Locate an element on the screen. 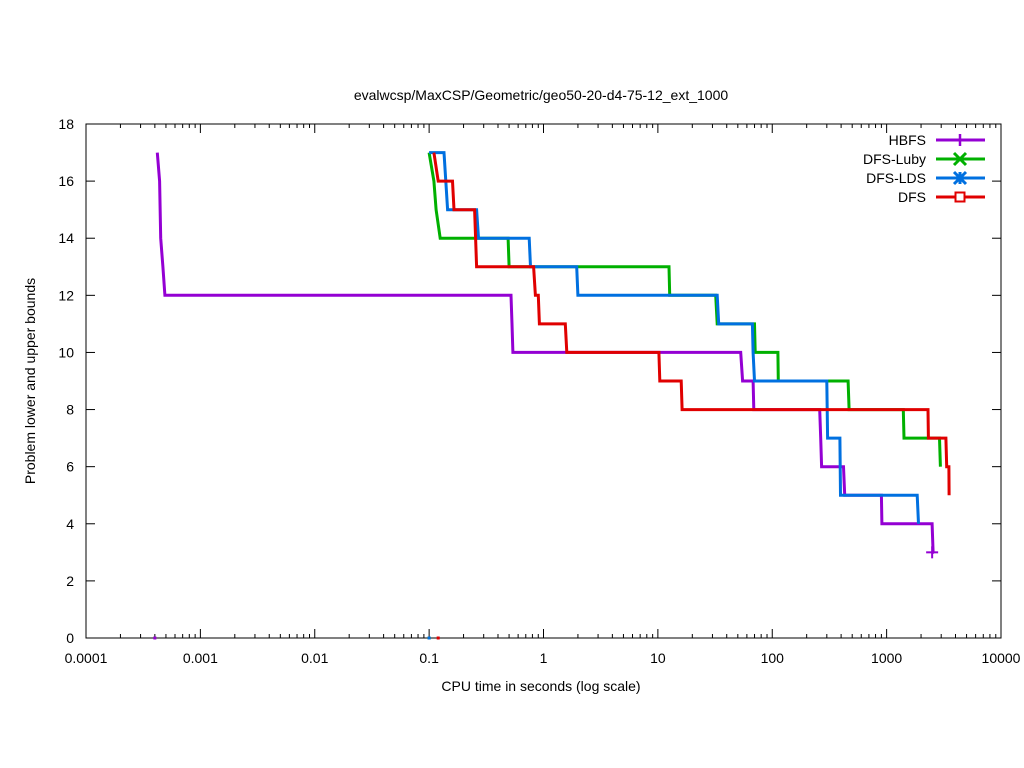 The width and height of the screenshot is (1024, 768). y-tick-label: 18 is located at coordinates (66, 124).